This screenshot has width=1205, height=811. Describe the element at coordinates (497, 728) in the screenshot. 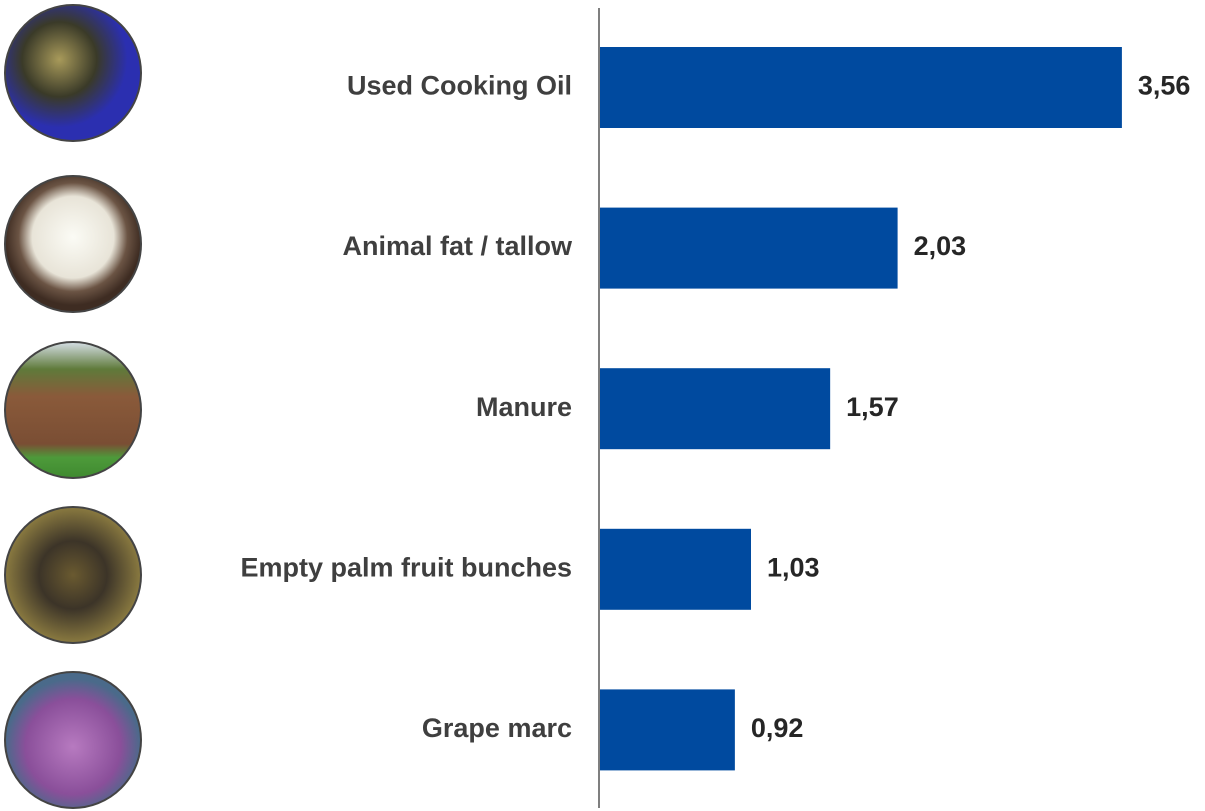

I see `category-label: Grape marc` at that location.